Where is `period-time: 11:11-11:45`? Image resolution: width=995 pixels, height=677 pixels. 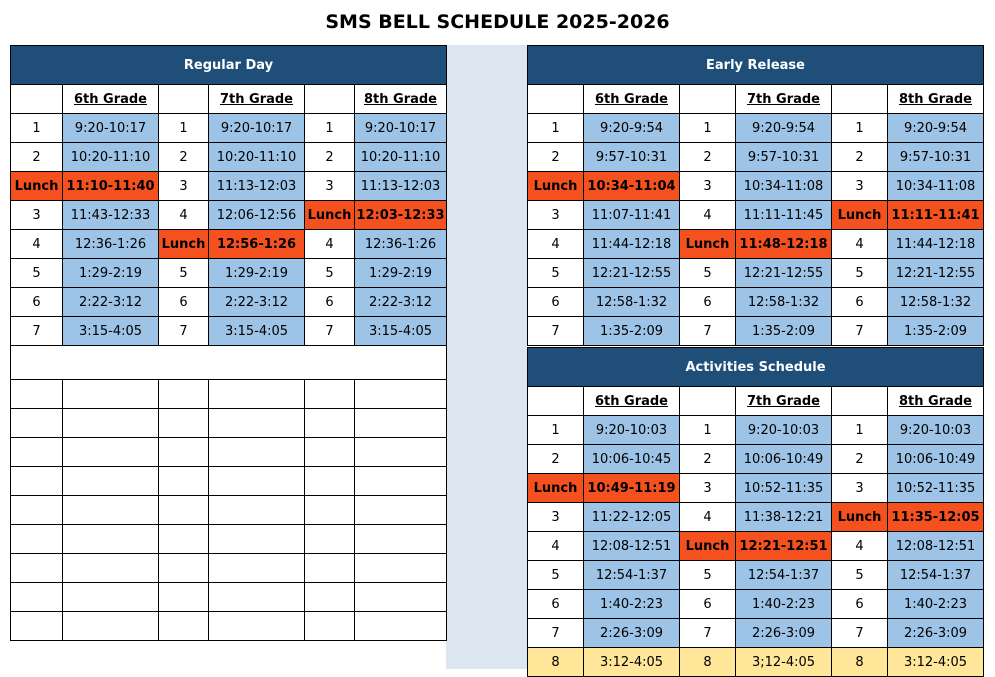 period-time: 11:11-11:45 is located at coordinates (783, 215).